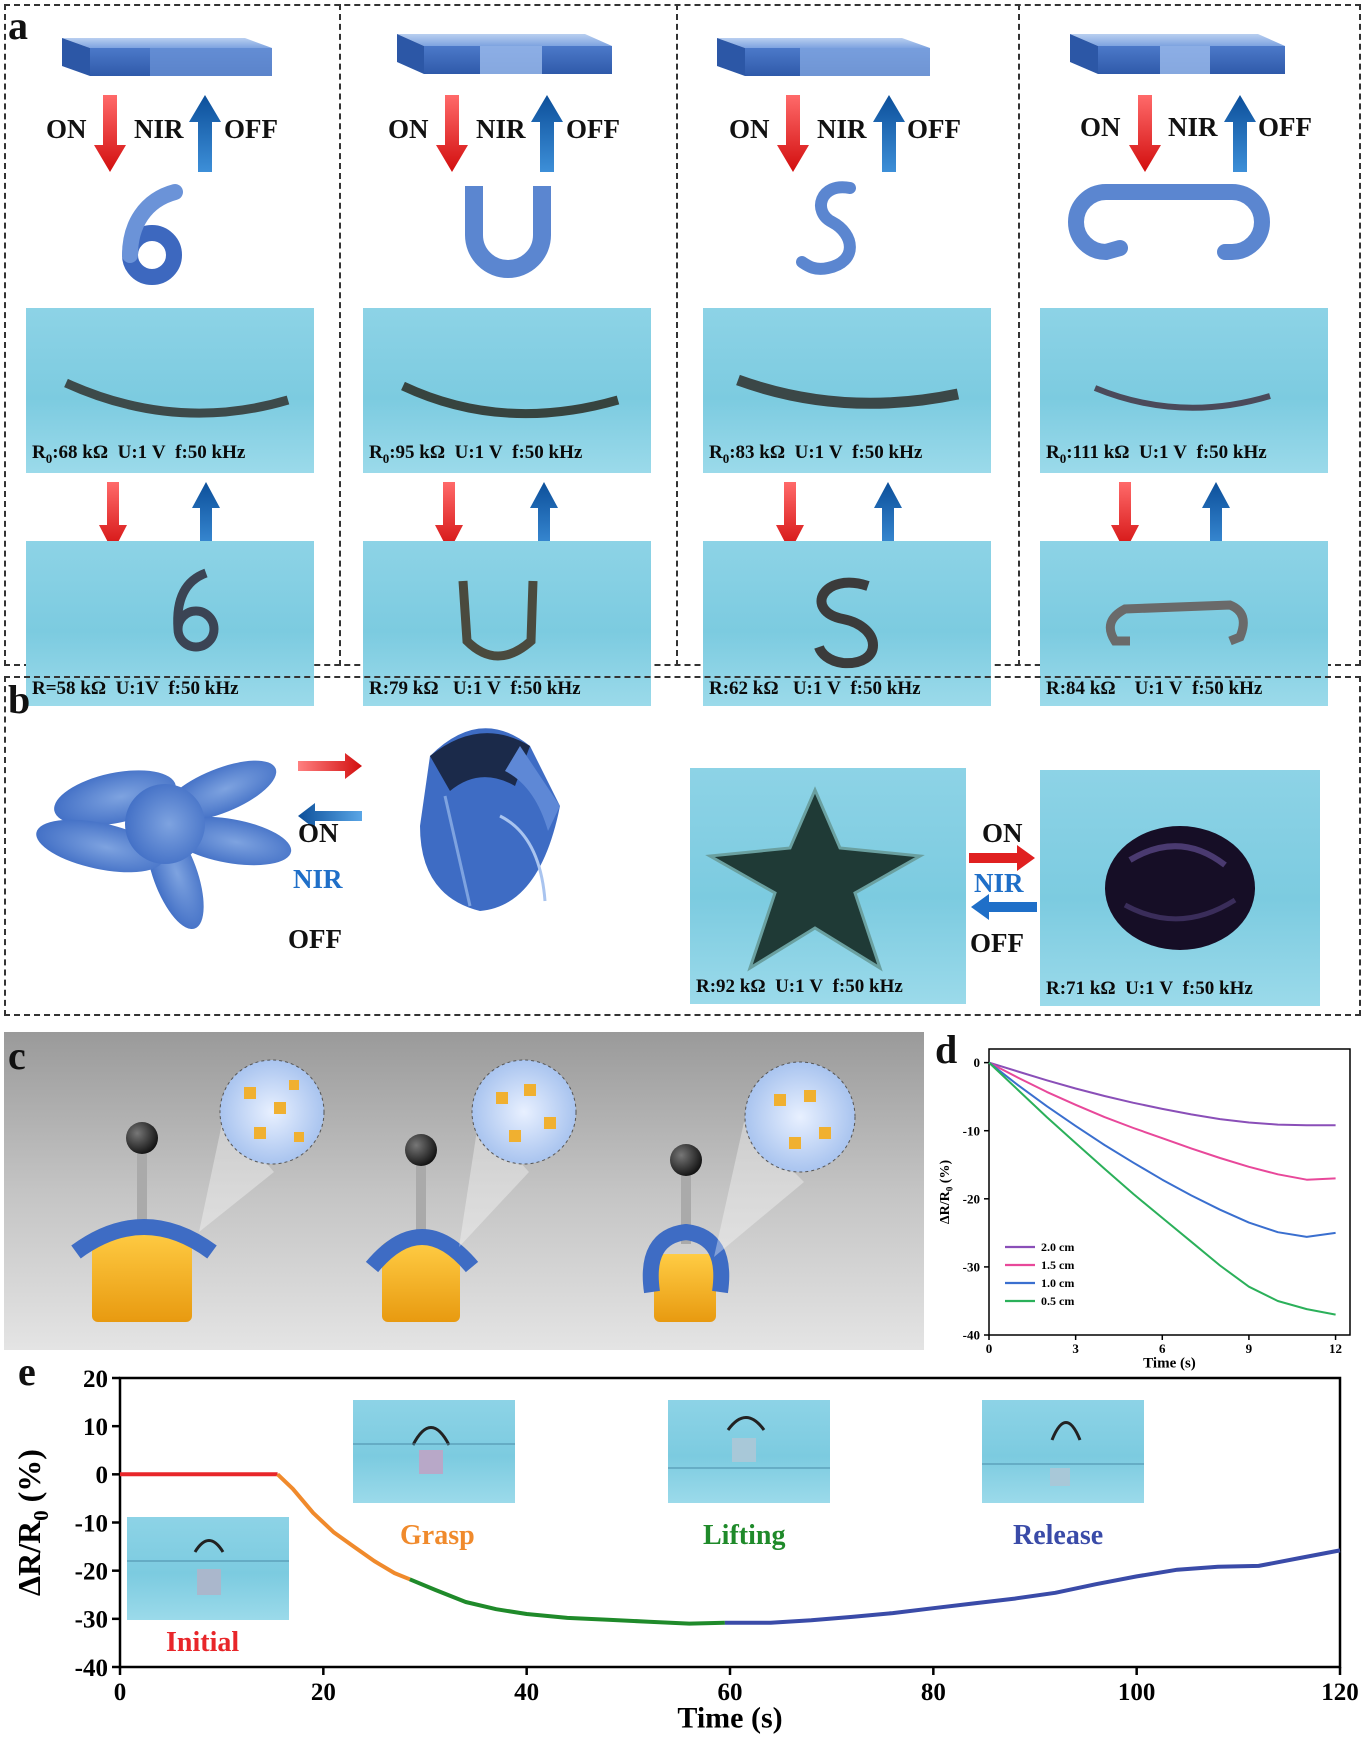  What do you see at coordinates (1075, 1348) in the screenshot?
I see `x-tick-label: 3` at bounding box center [1075, 1348].